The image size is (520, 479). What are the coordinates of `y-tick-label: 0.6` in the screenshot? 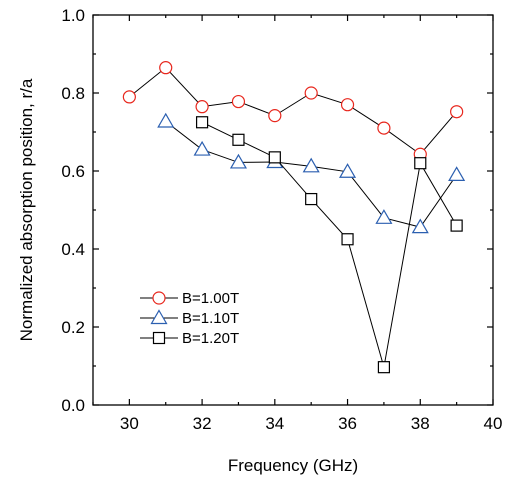 It's located at (73, 171).